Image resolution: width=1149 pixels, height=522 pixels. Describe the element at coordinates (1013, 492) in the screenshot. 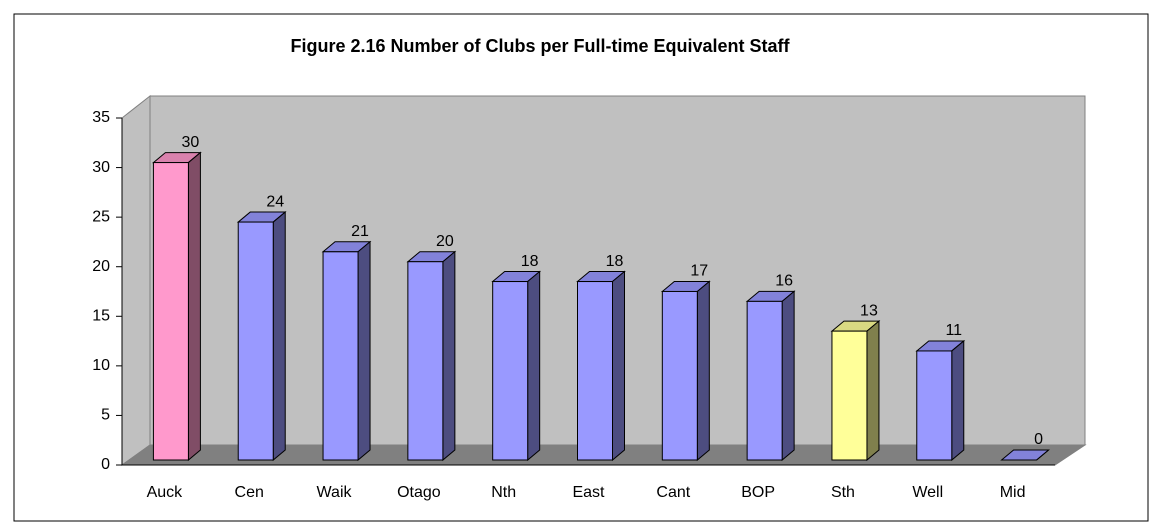

I see `x-tick-label: Mid` at that location.